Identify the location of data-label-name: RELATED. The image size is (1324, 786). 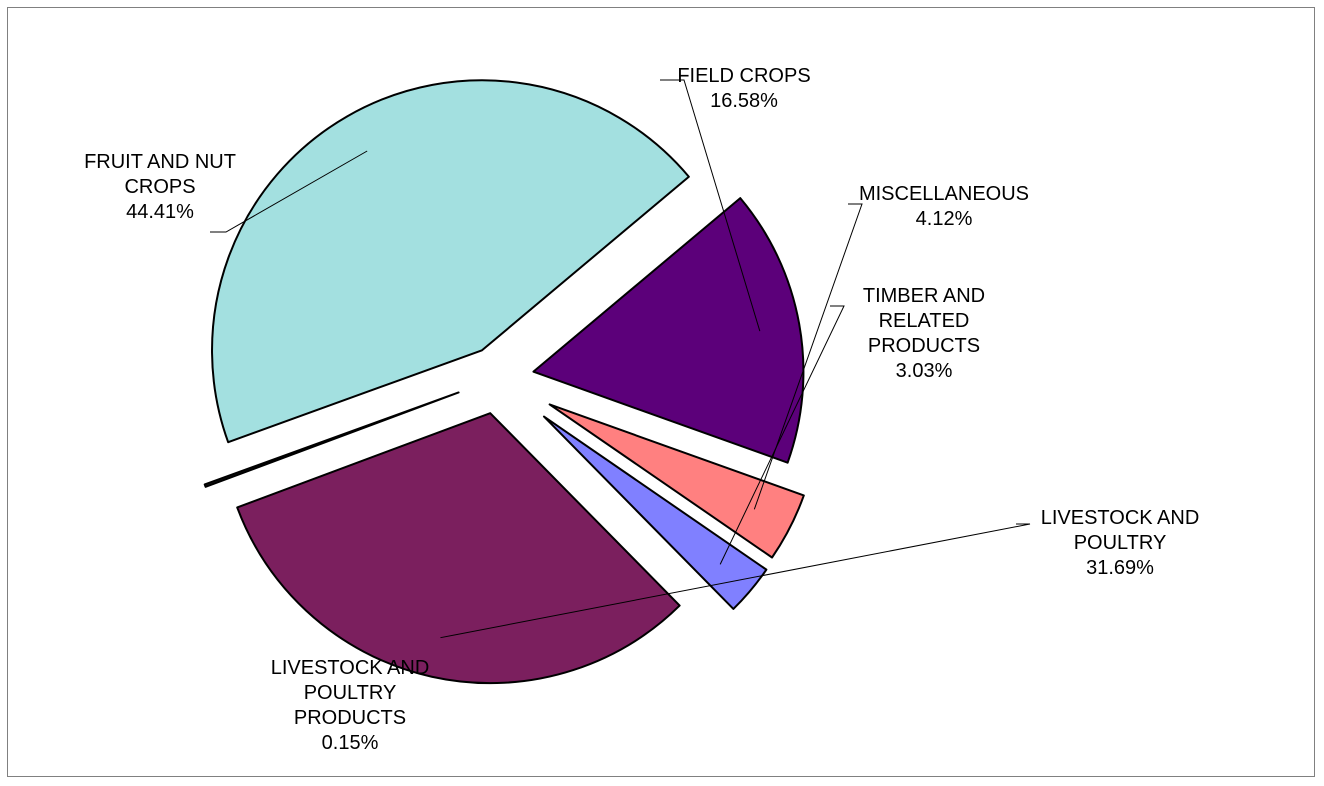
(924, 321).